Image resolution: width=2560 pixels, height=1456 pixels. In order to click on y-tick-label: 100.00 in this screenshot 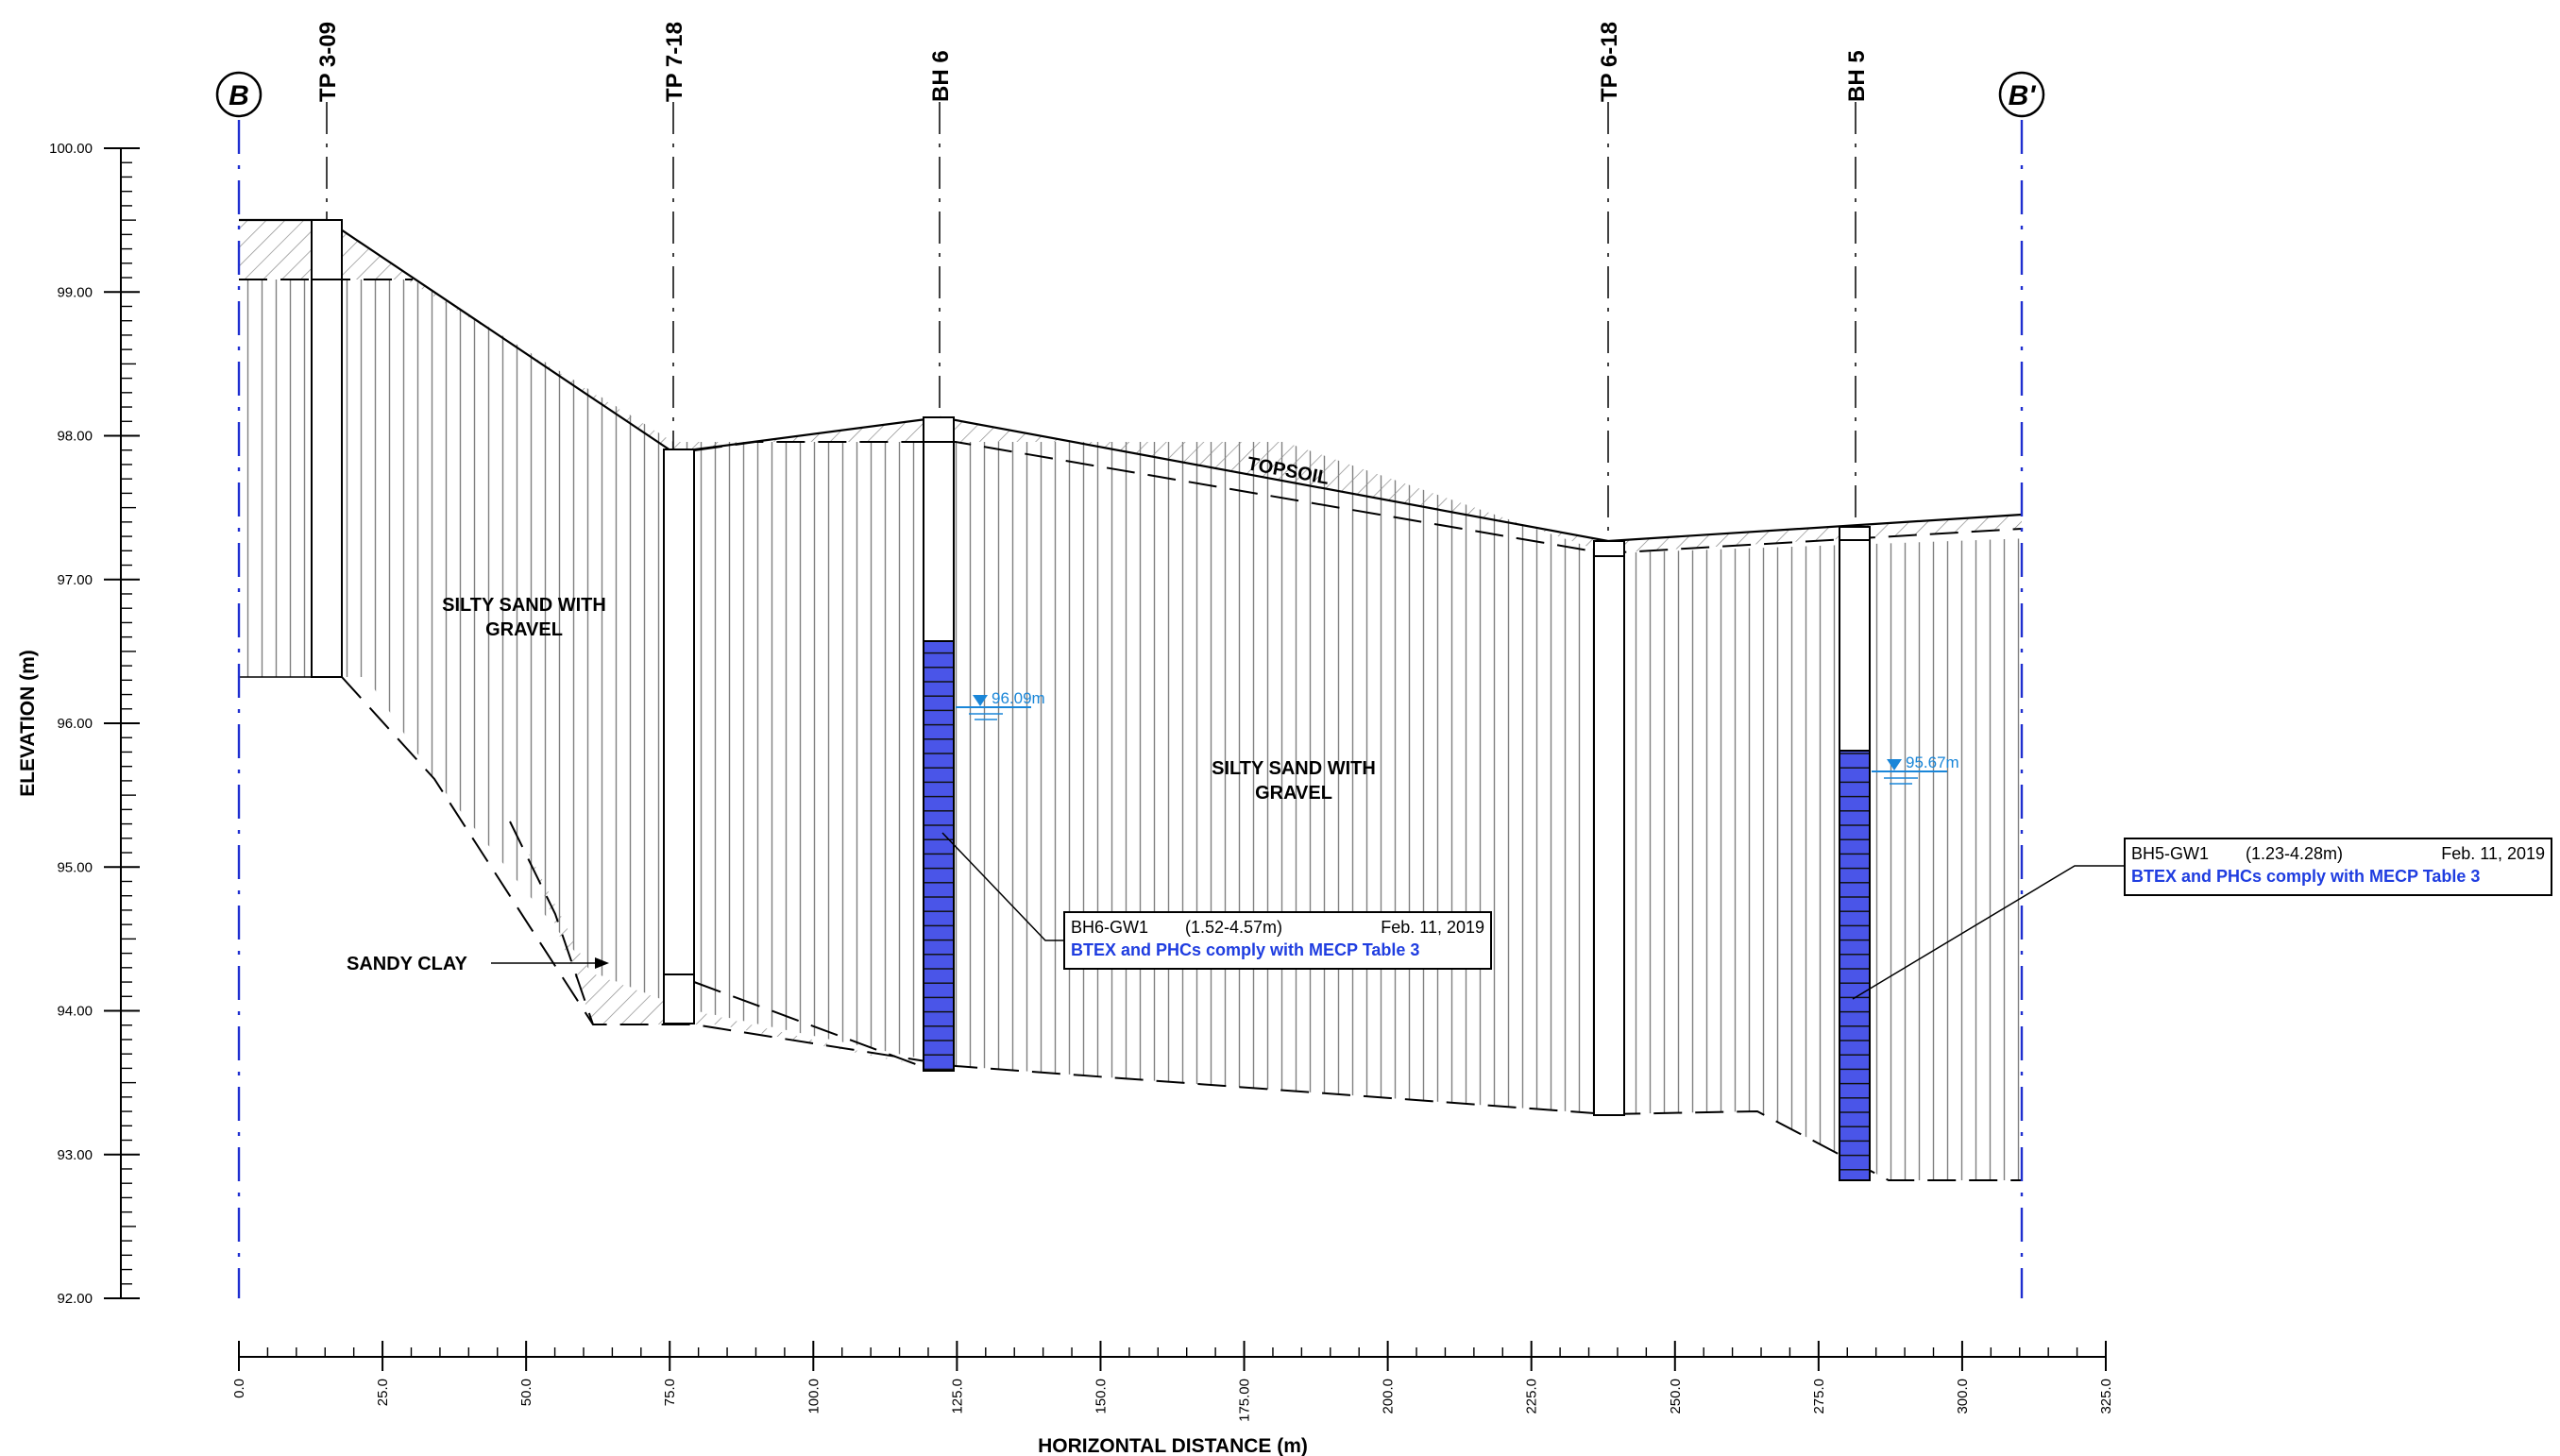, I will do `click(71, 149)`.